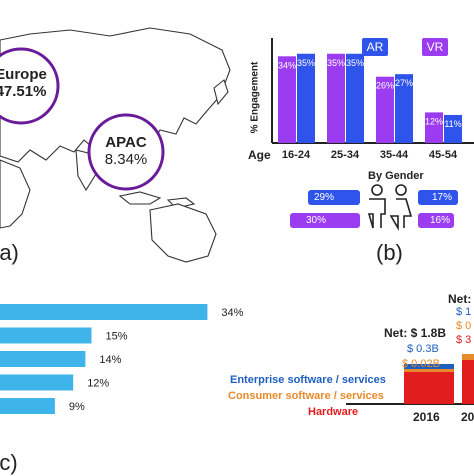 The height and width of the screenshot is (476, 474). What do you see at coordinates (467, 417) in the screenshot?
I see `year-next: 20` at bounding box center [467, 417].